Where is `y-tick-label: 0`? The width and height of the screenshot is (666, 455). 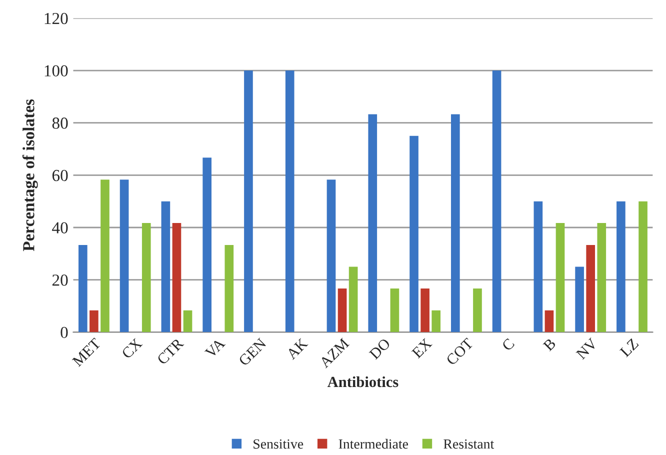
y-tick-label: 0 is located at coordinates (64, 332).